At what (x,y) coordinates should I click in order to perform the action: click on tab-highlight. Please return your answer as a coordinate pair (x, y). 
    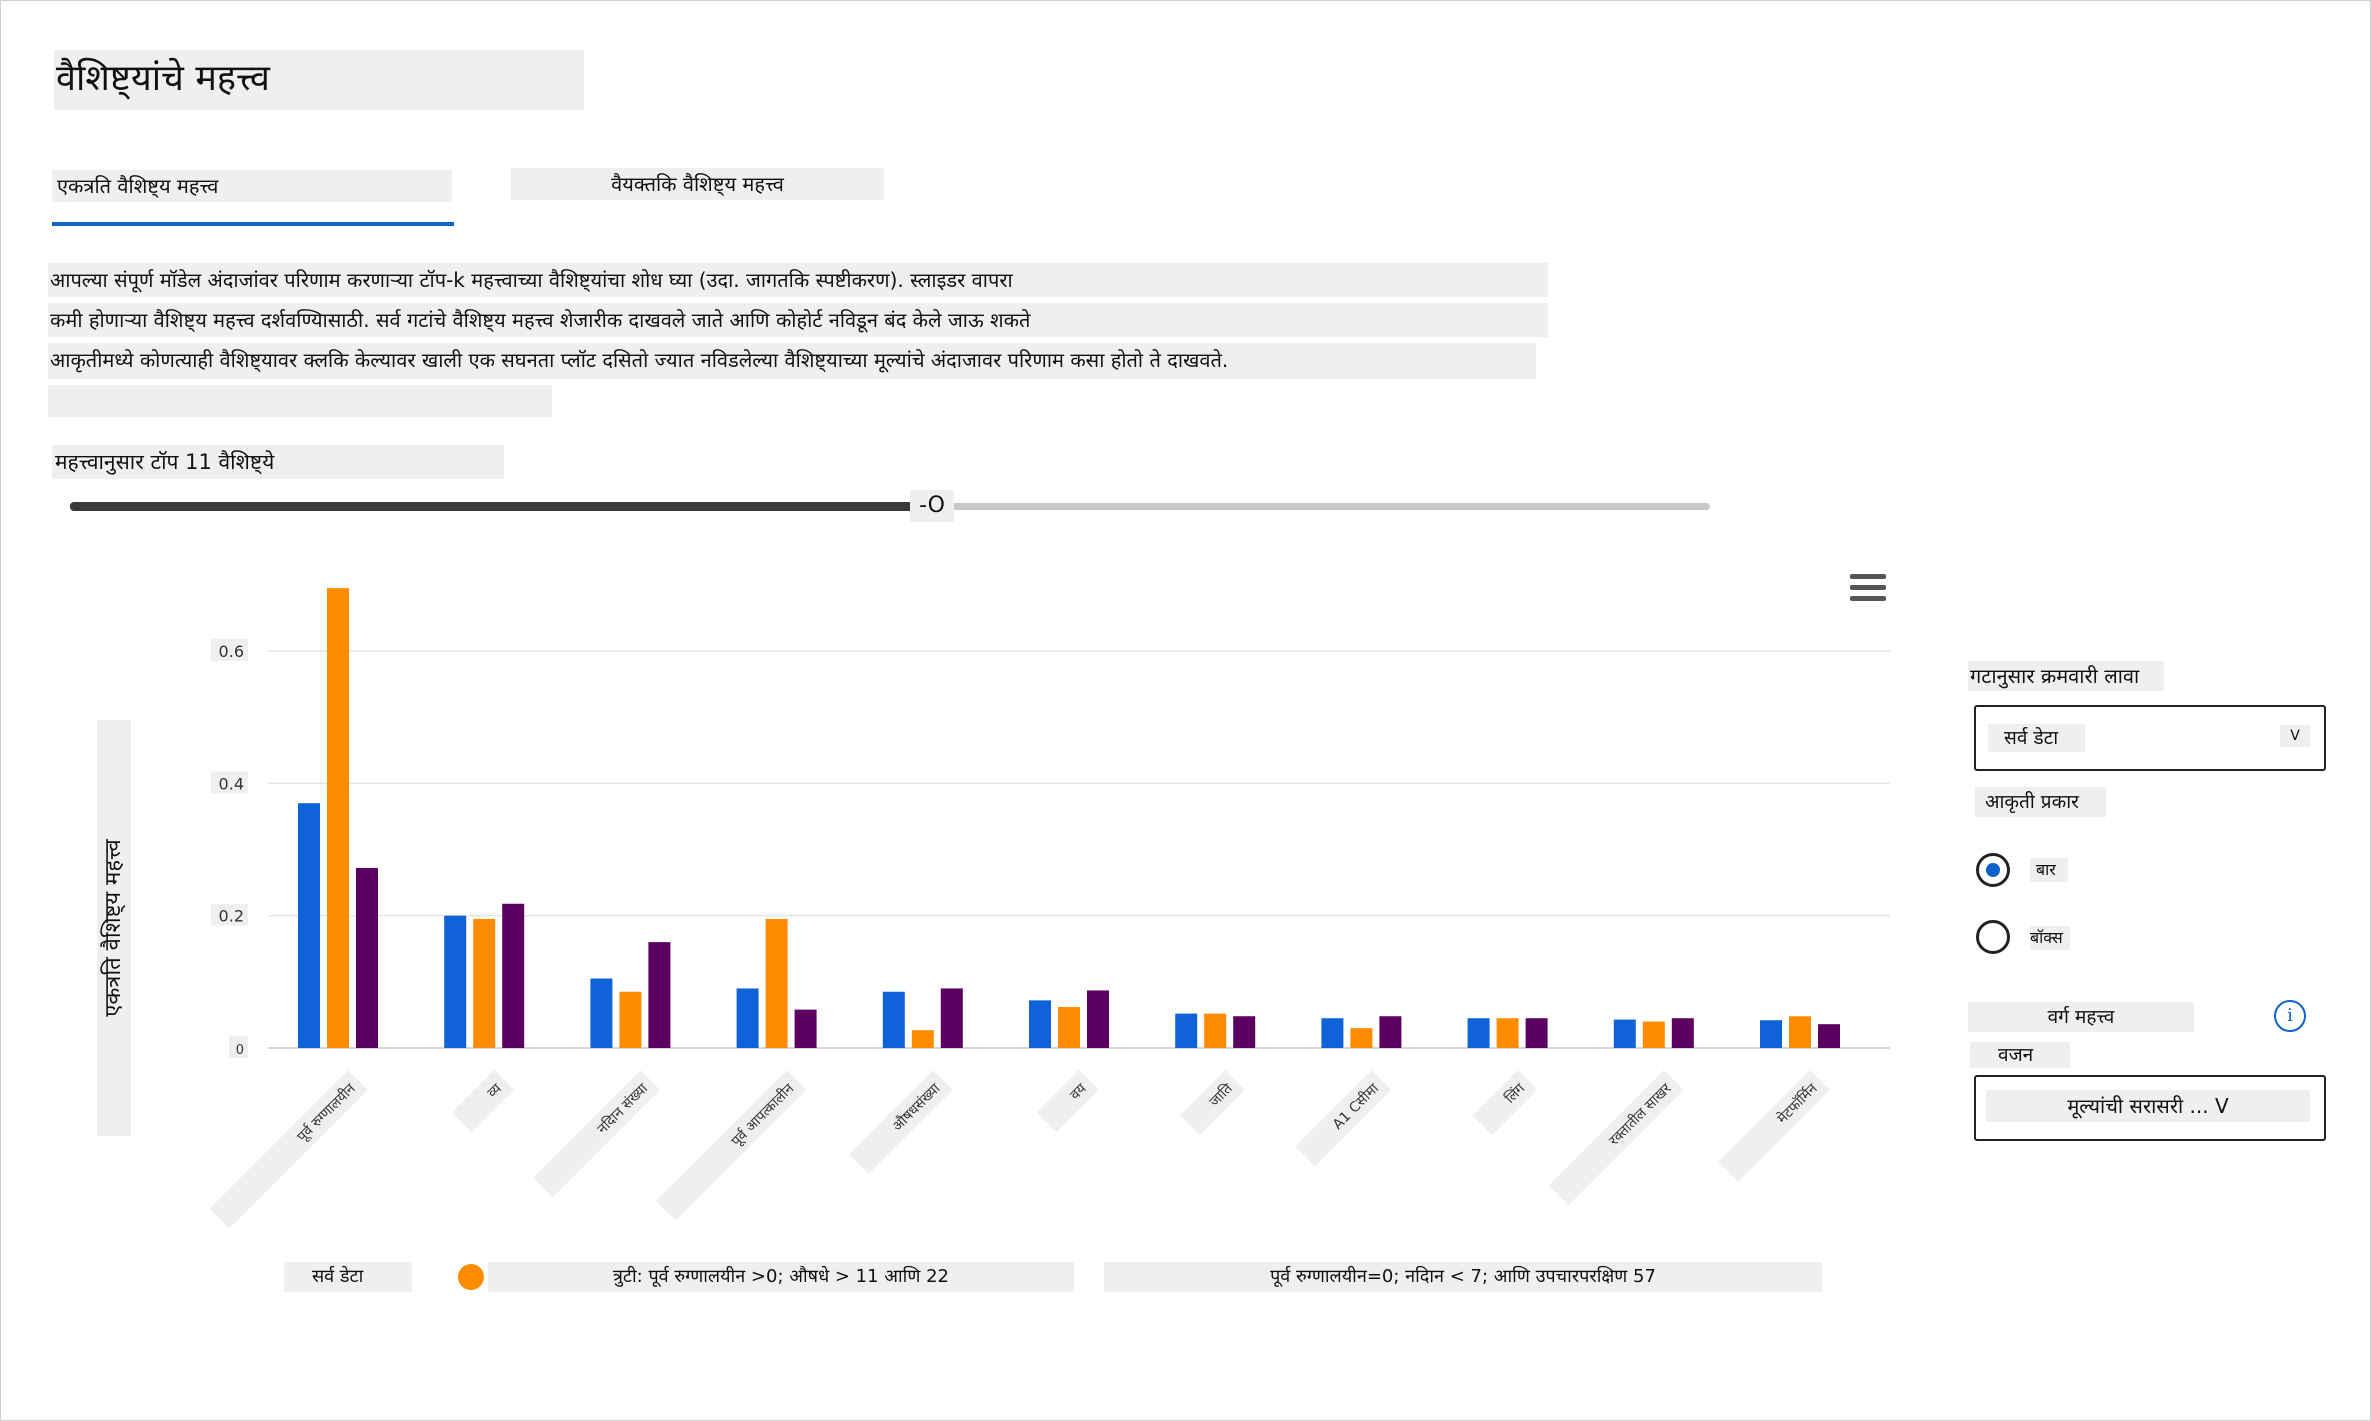
    Looking at the image, I should click on (697, 184).